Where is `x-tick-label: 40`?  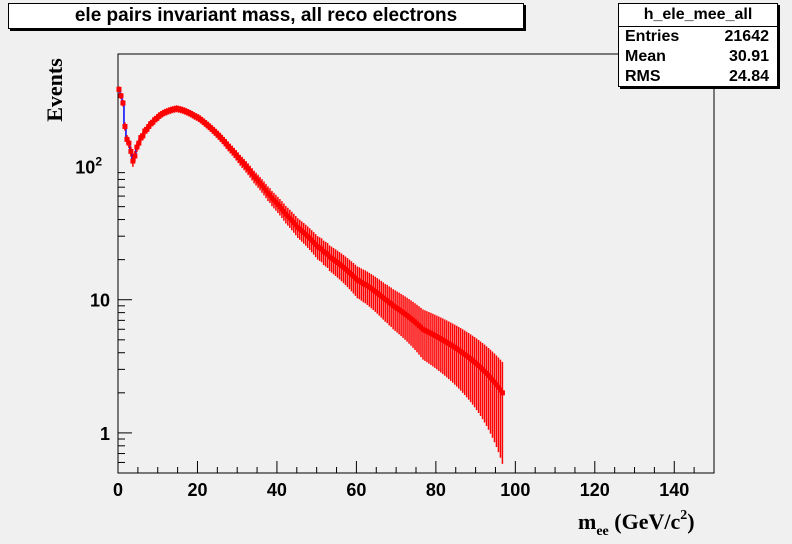 x-tick-label: 40 is located at coordinates (277, 490).